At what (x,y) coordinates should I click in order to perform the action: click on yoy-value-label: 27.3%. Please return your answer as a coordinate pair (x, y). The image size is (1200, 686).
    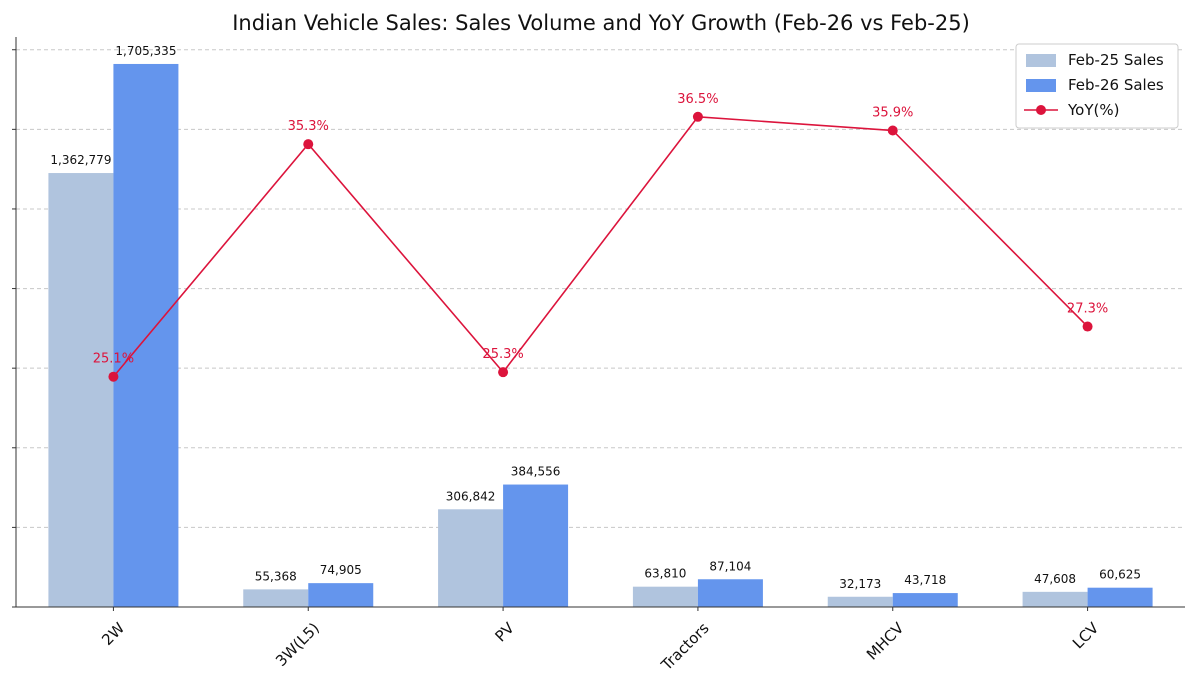
    Looking at the image, I should click on (1087, 309).